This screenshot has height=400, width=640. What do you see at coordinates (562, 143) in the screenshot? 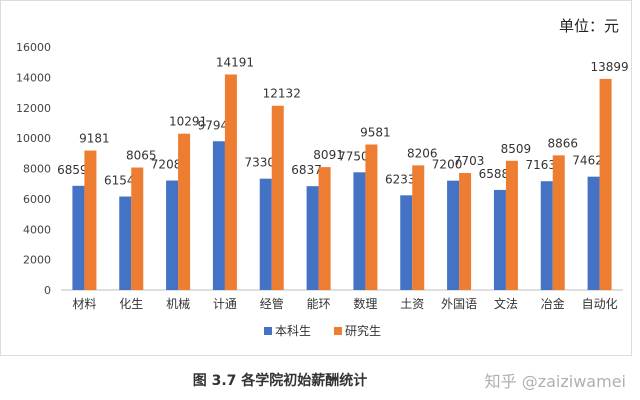
I see `data-label: 8866` at bounding box center [562, 143].